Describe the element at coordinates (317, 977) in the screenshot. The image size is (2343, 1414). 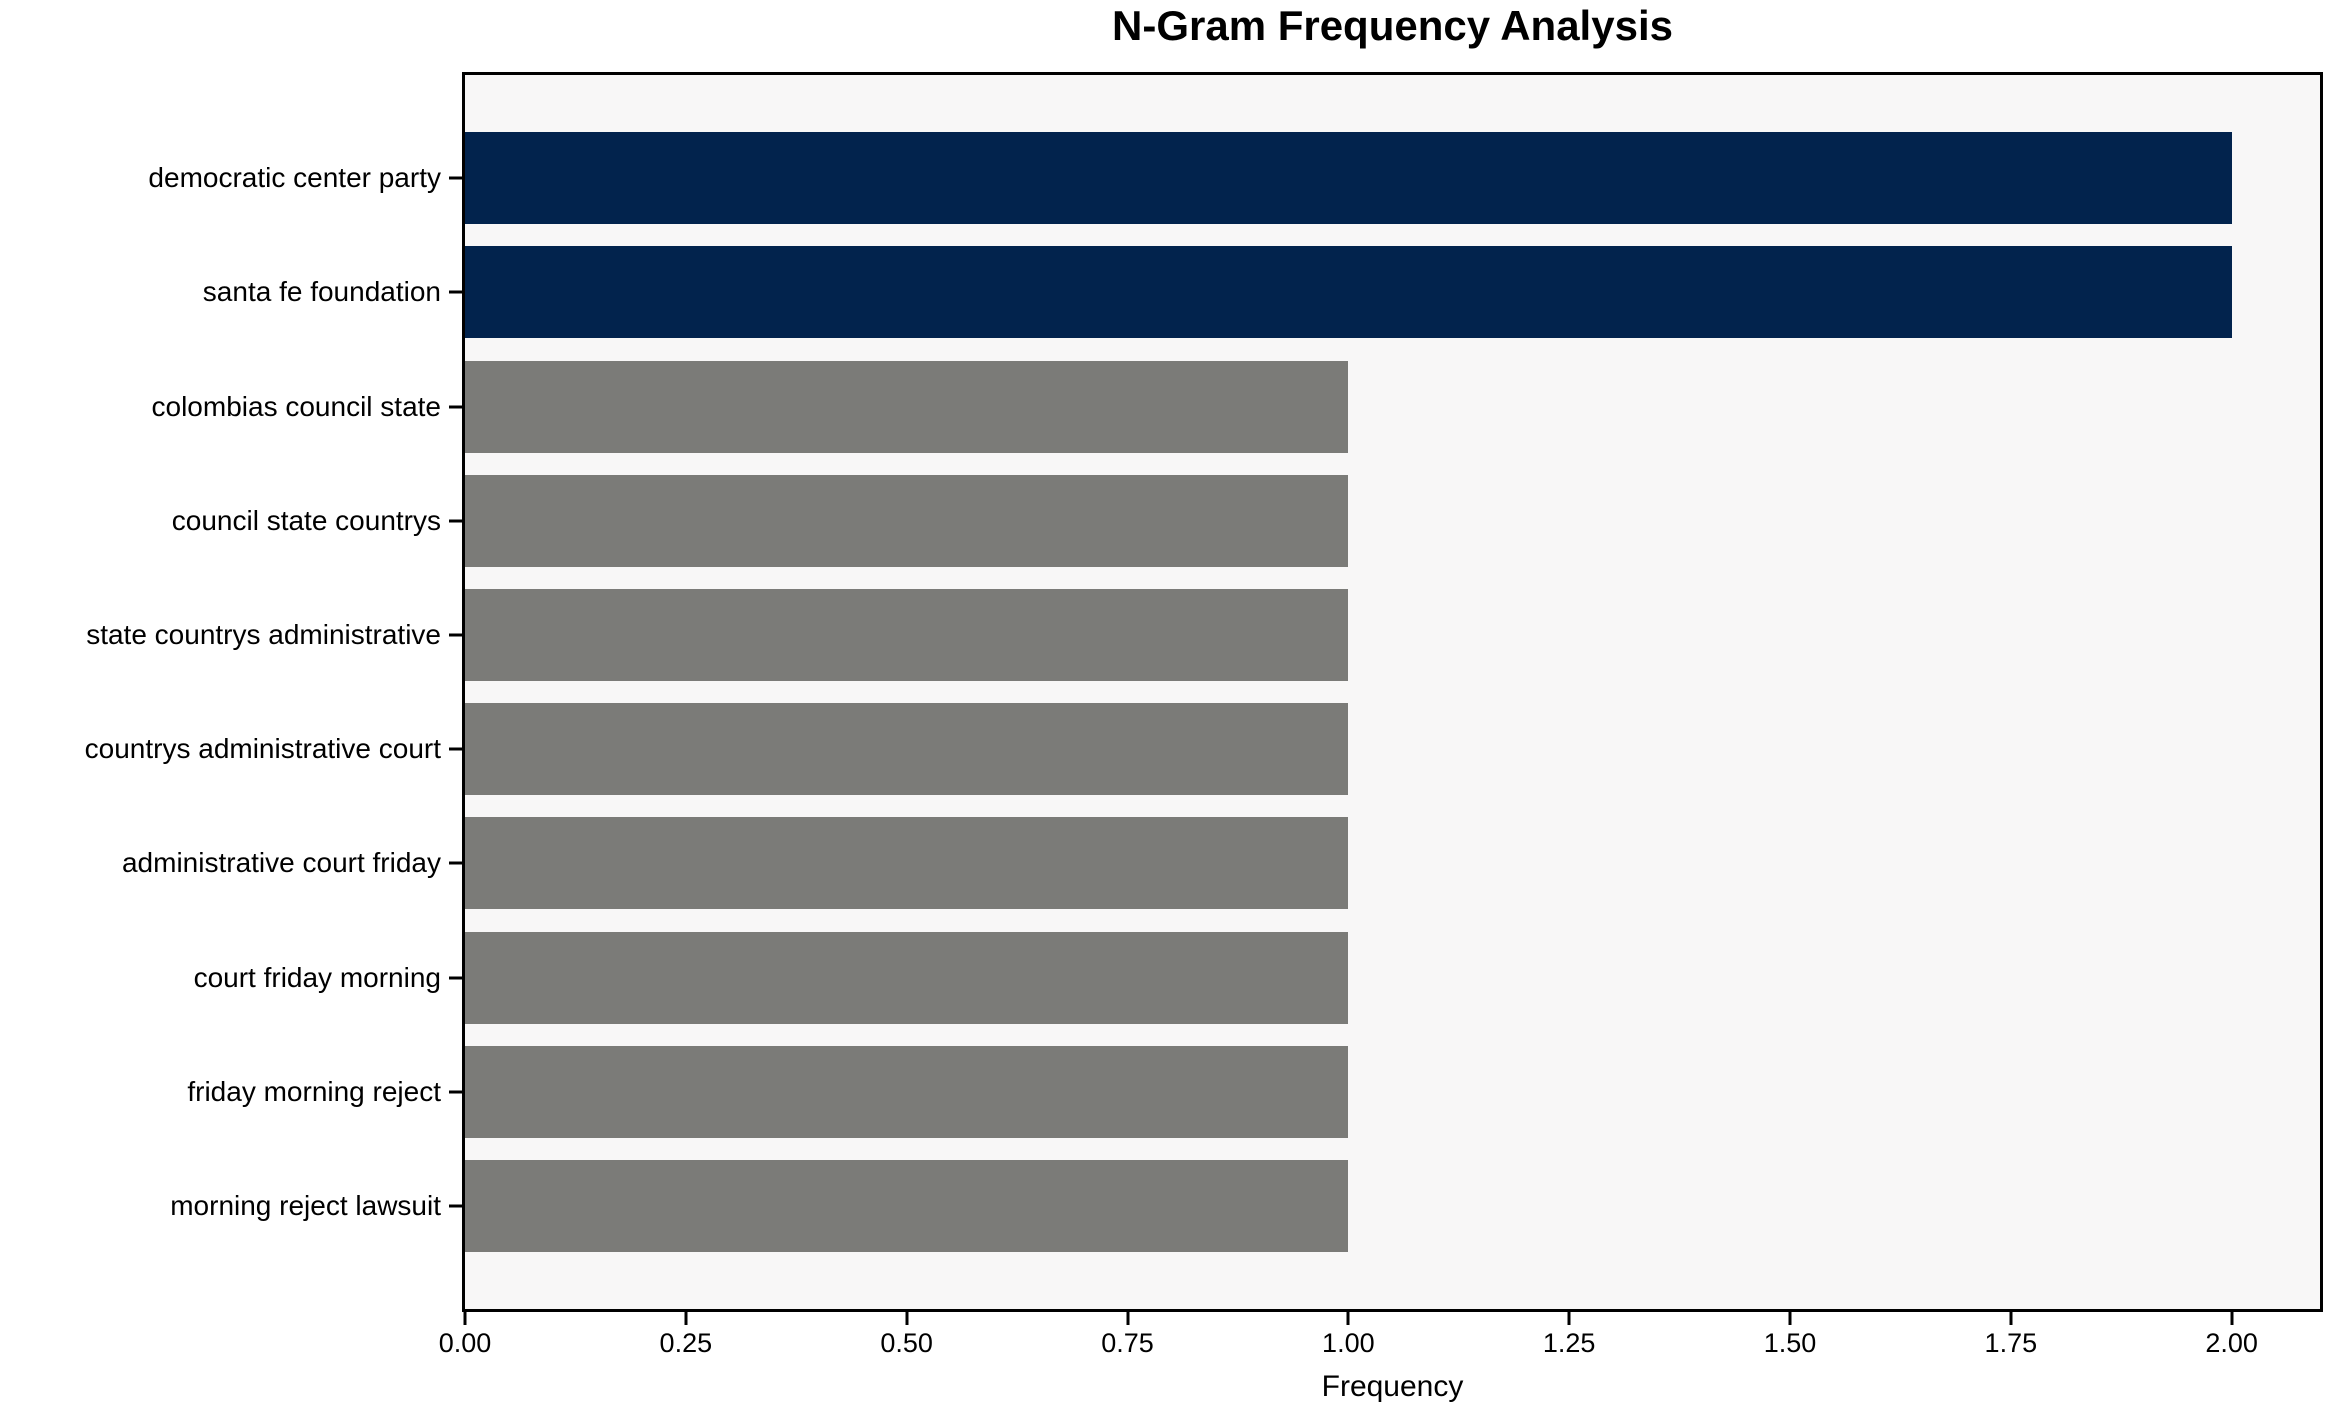
I see `y-tick-label: court friday morning` at that location.